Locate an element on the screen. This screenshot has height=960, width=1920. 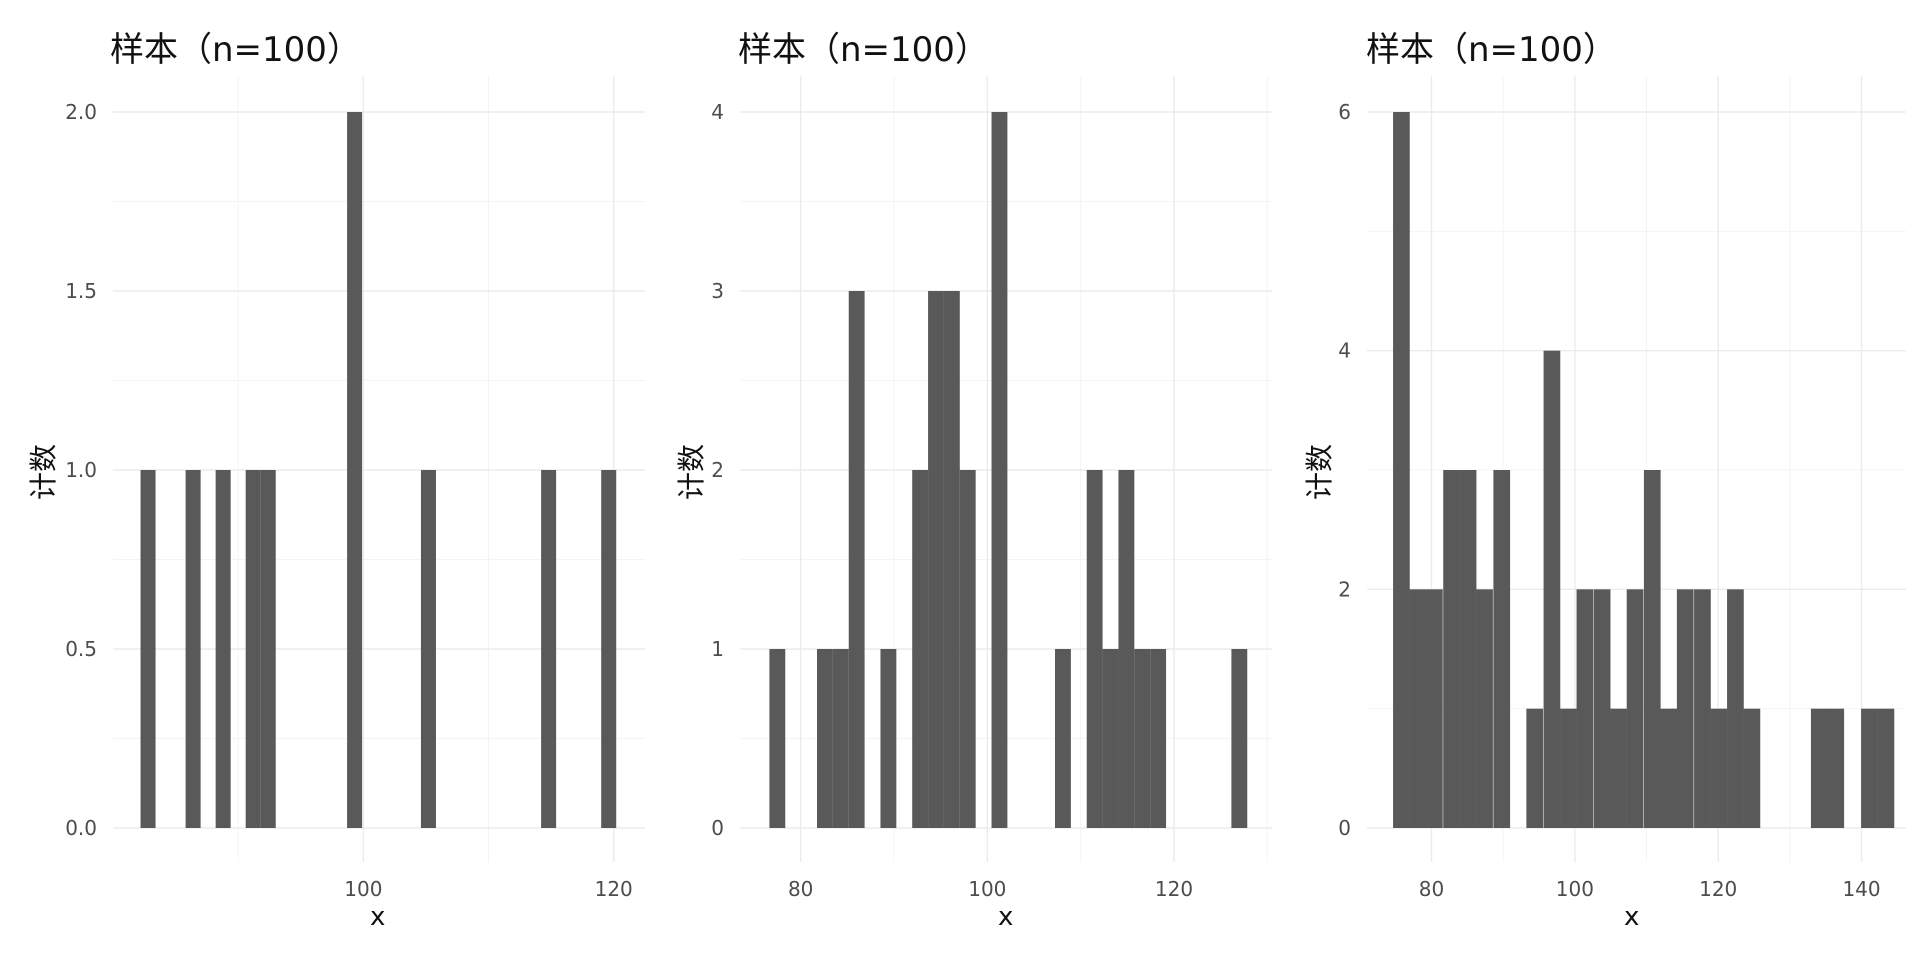
y-tick-label: 0.5 is located at coordinates (81, 649).